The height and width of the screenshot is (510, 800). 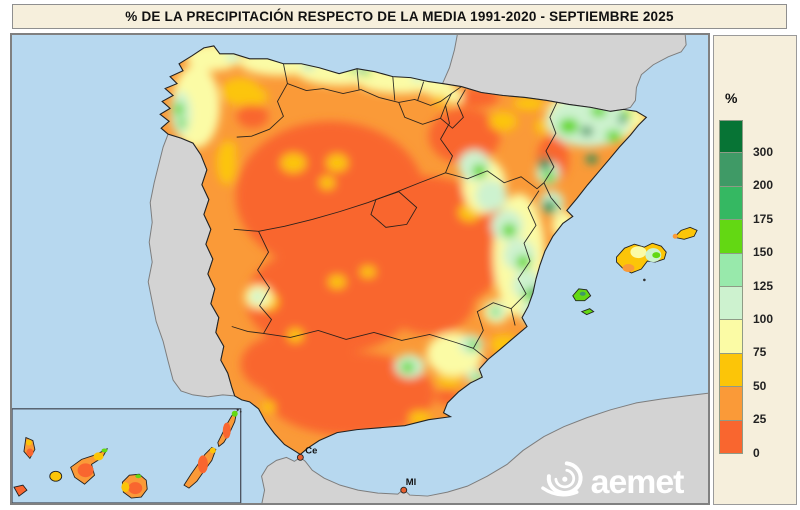 What do you see at coordinates (756, 206) in the screenshot?
I see `legend-row: 175` at bounding box center [756, 206].